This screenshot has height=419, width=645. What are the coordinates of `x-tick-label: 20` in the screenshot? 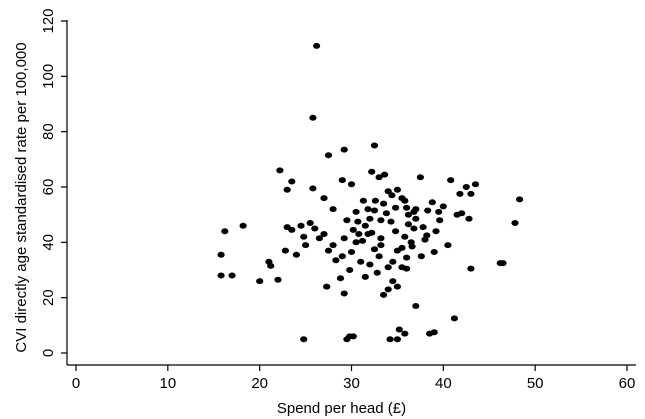 It's located at (259, 383).